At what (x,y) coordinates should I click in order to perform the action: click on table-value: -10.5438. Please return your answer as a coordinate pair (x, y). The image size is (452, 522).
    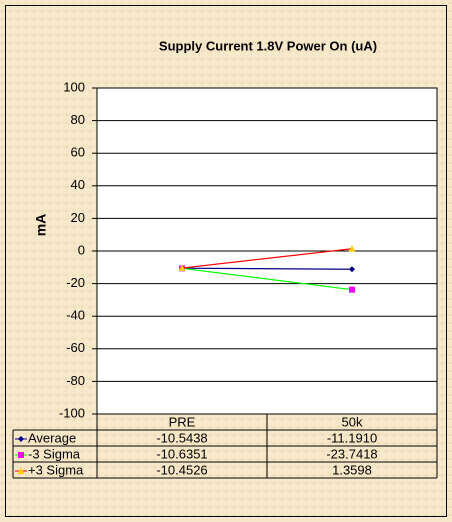
    Looking at the image, I should click on (181, 437).